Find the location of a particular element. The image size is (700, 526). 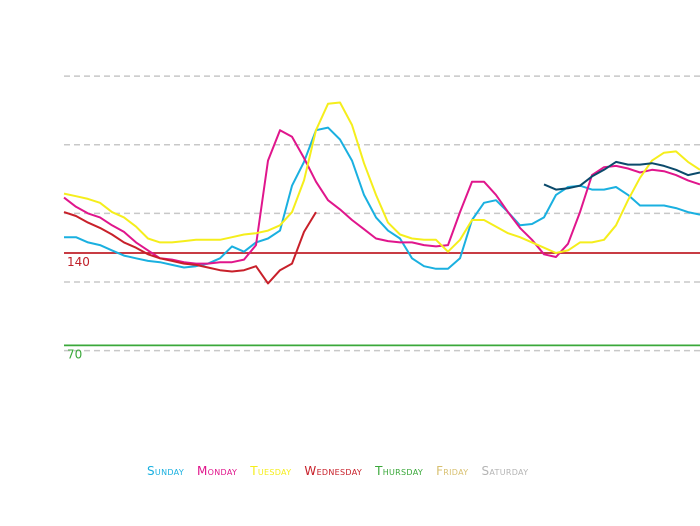

legend-item: Wednesday is located at coordinates (333, 471).